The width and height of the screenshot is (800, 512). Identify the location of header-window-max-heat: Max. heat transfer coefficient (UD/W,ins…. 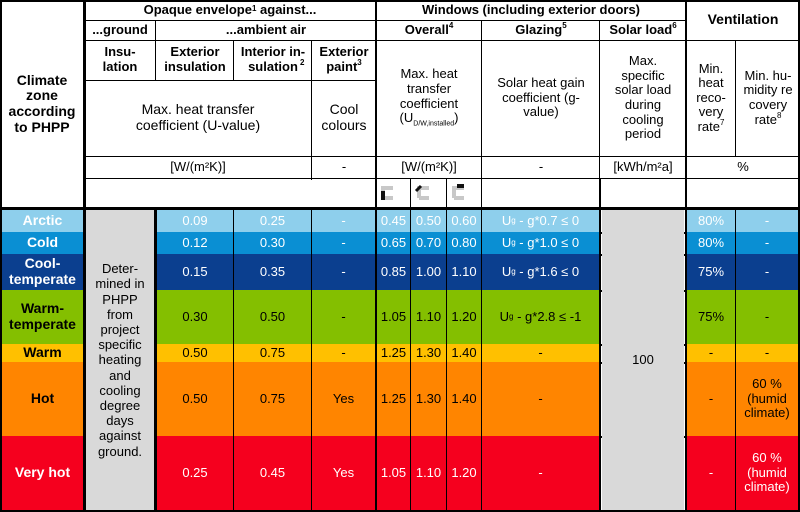
(429, 98).